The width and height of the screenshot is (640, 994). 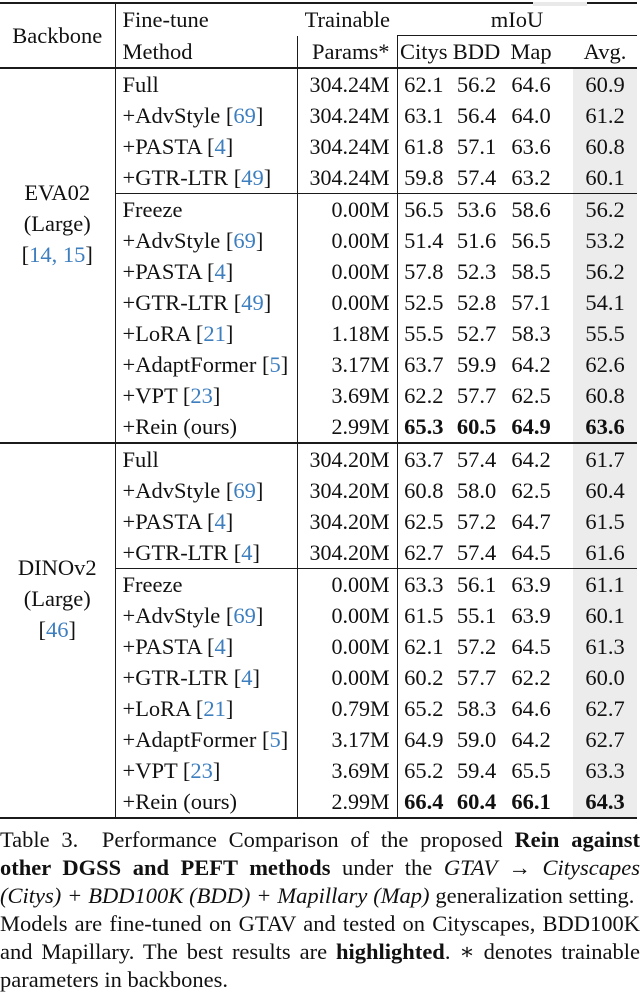 I want to click on col-header-method-line1: Fine-tune, so click(x=206, y=19).